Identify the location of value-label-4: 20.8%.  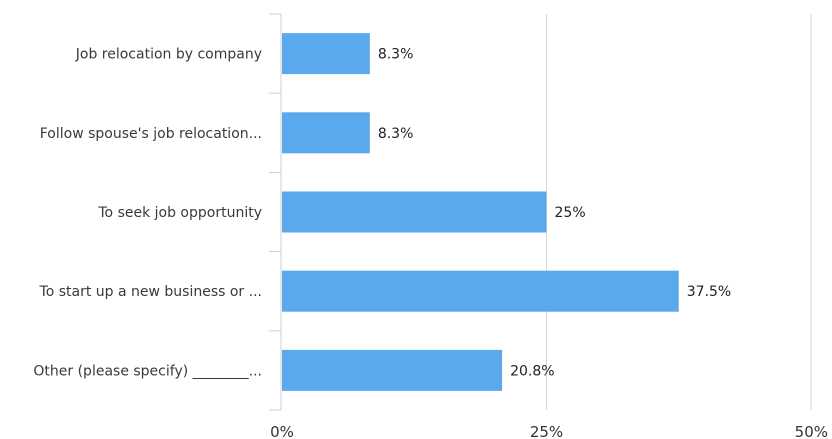
(532, 371).